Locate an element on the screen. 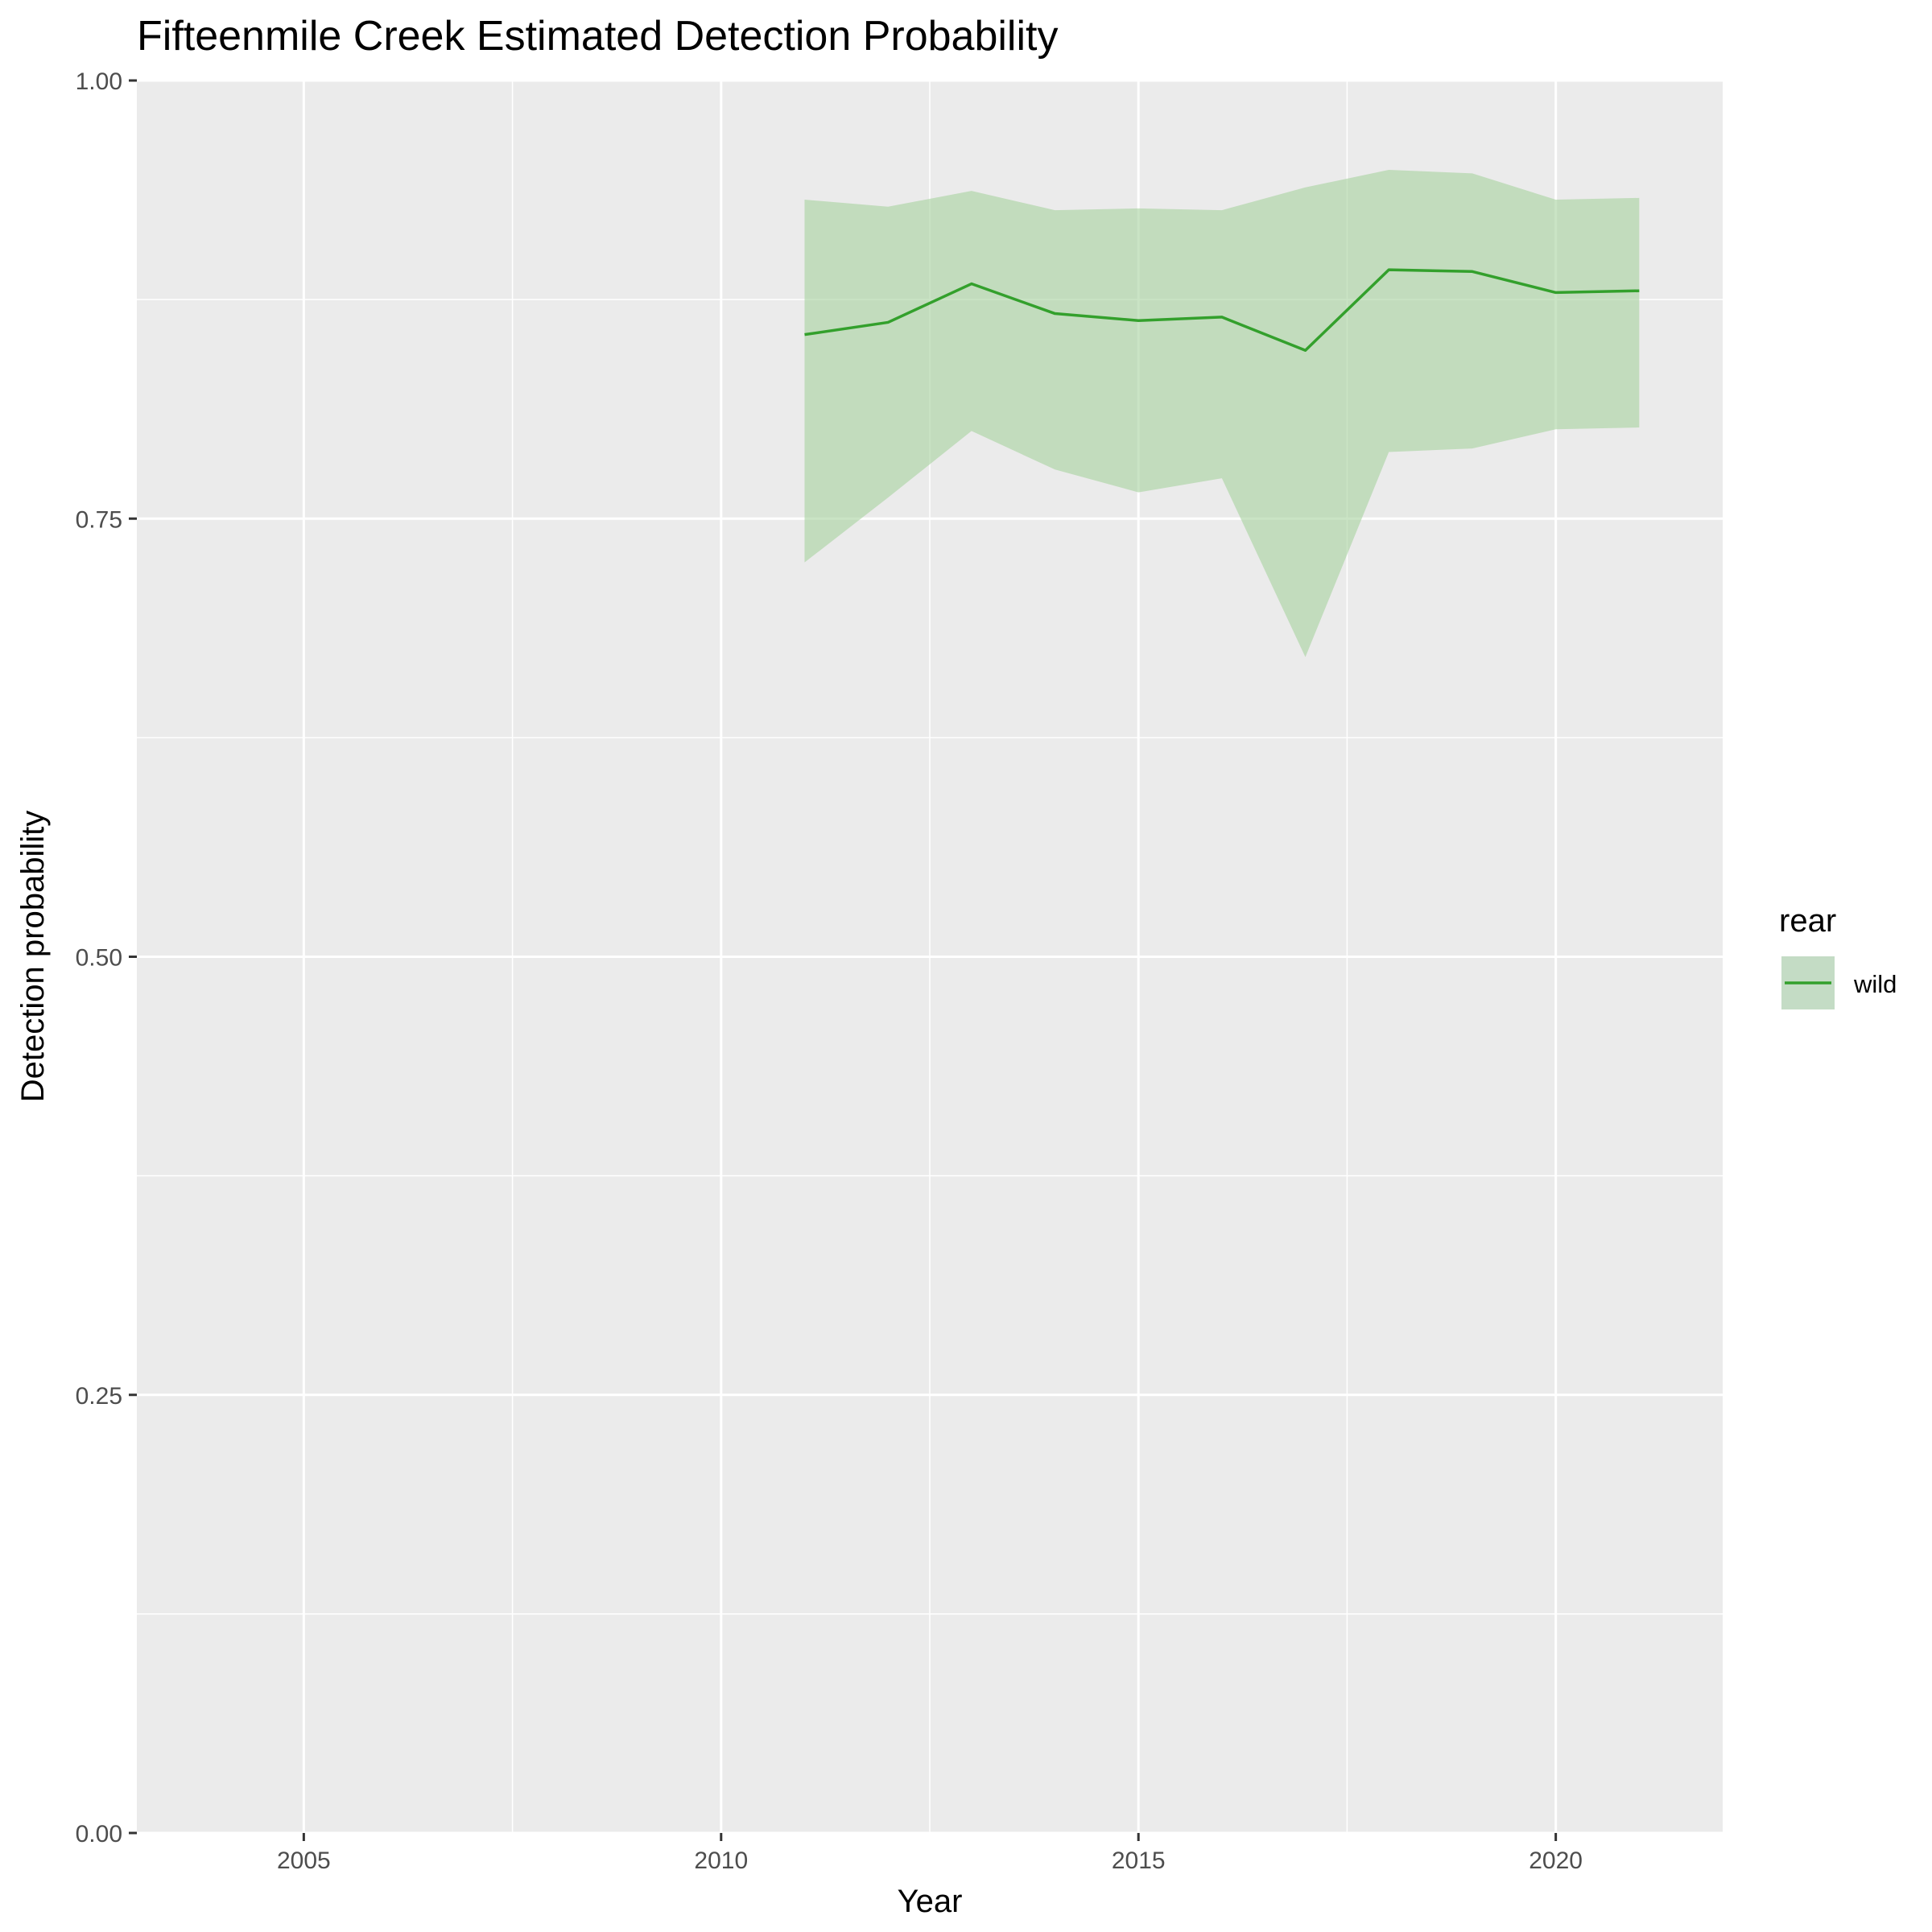 Image resolution: width=1932 pixels, height=1932 pixels. data-layer is located at coordinates (1222, 414).